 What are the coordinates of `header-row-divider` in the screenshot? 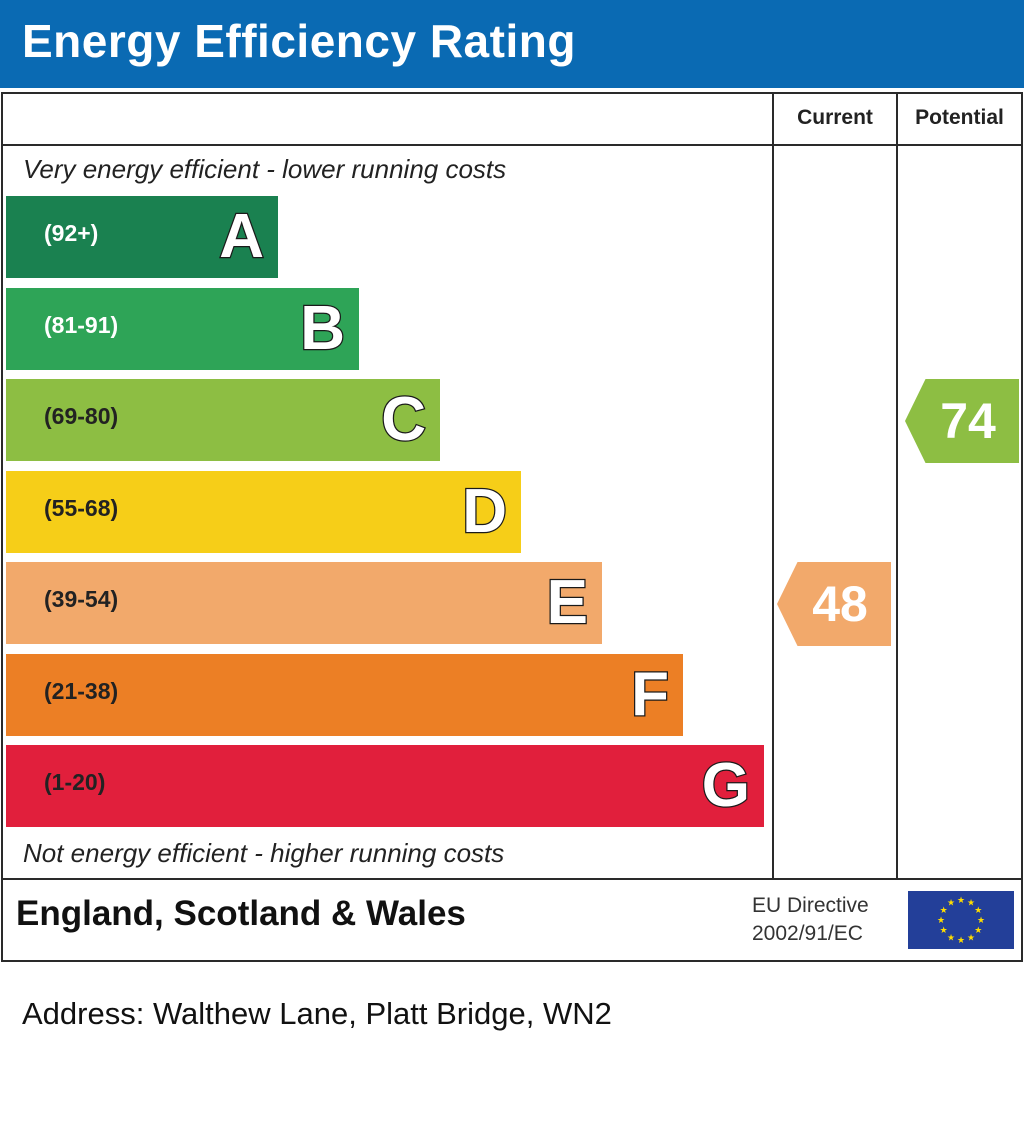 It's located at (896, 145).